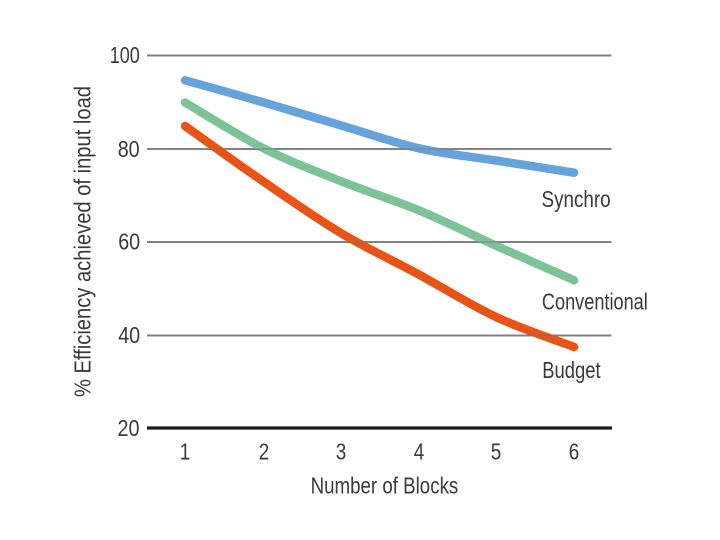 This screenshot has height=540, width=720. I want to click on svg-text: 6, so click(574, 451).